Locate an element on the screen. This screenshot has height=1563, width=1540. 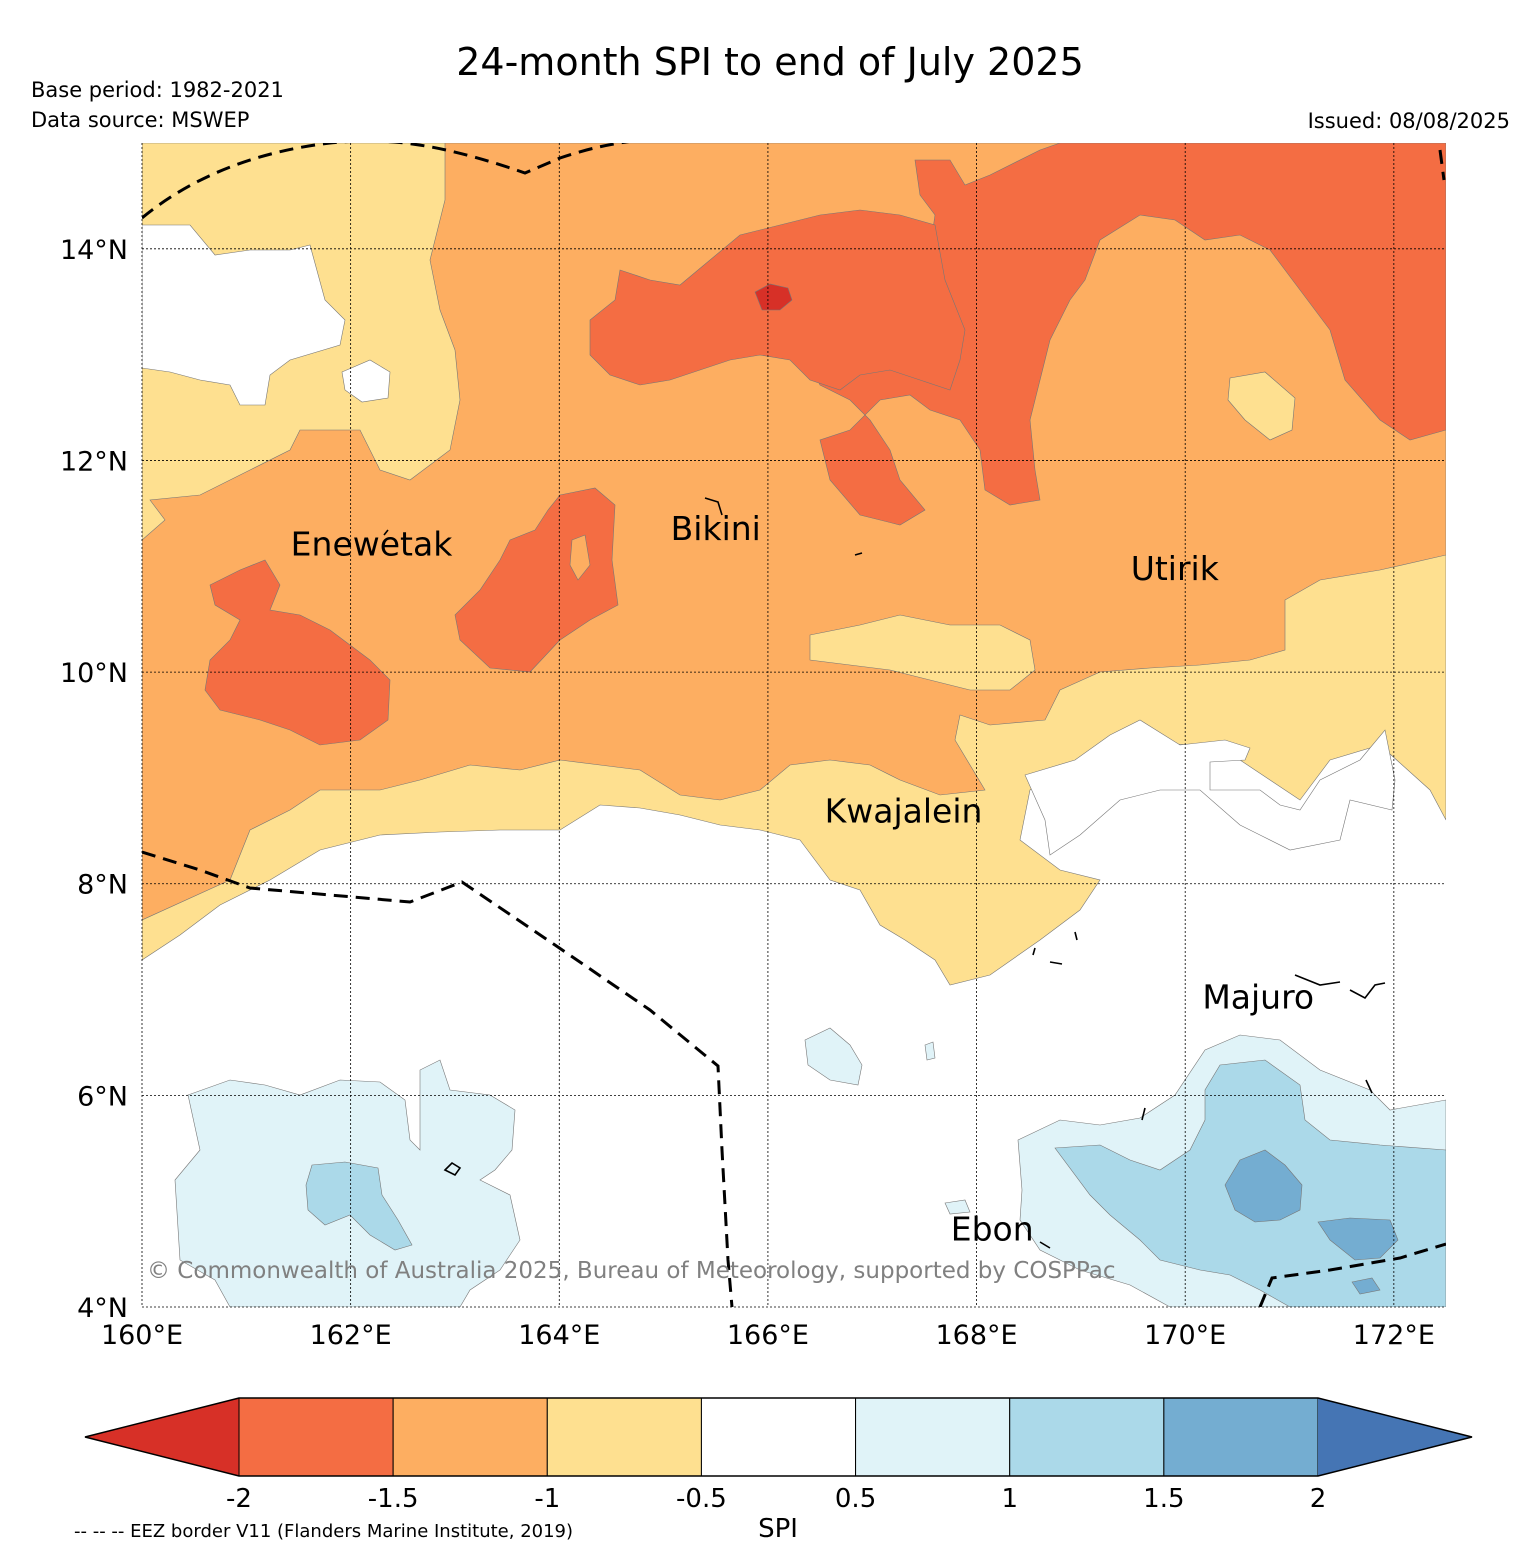
lat-tick-label: 14°N is located at coordinates (94, 250).